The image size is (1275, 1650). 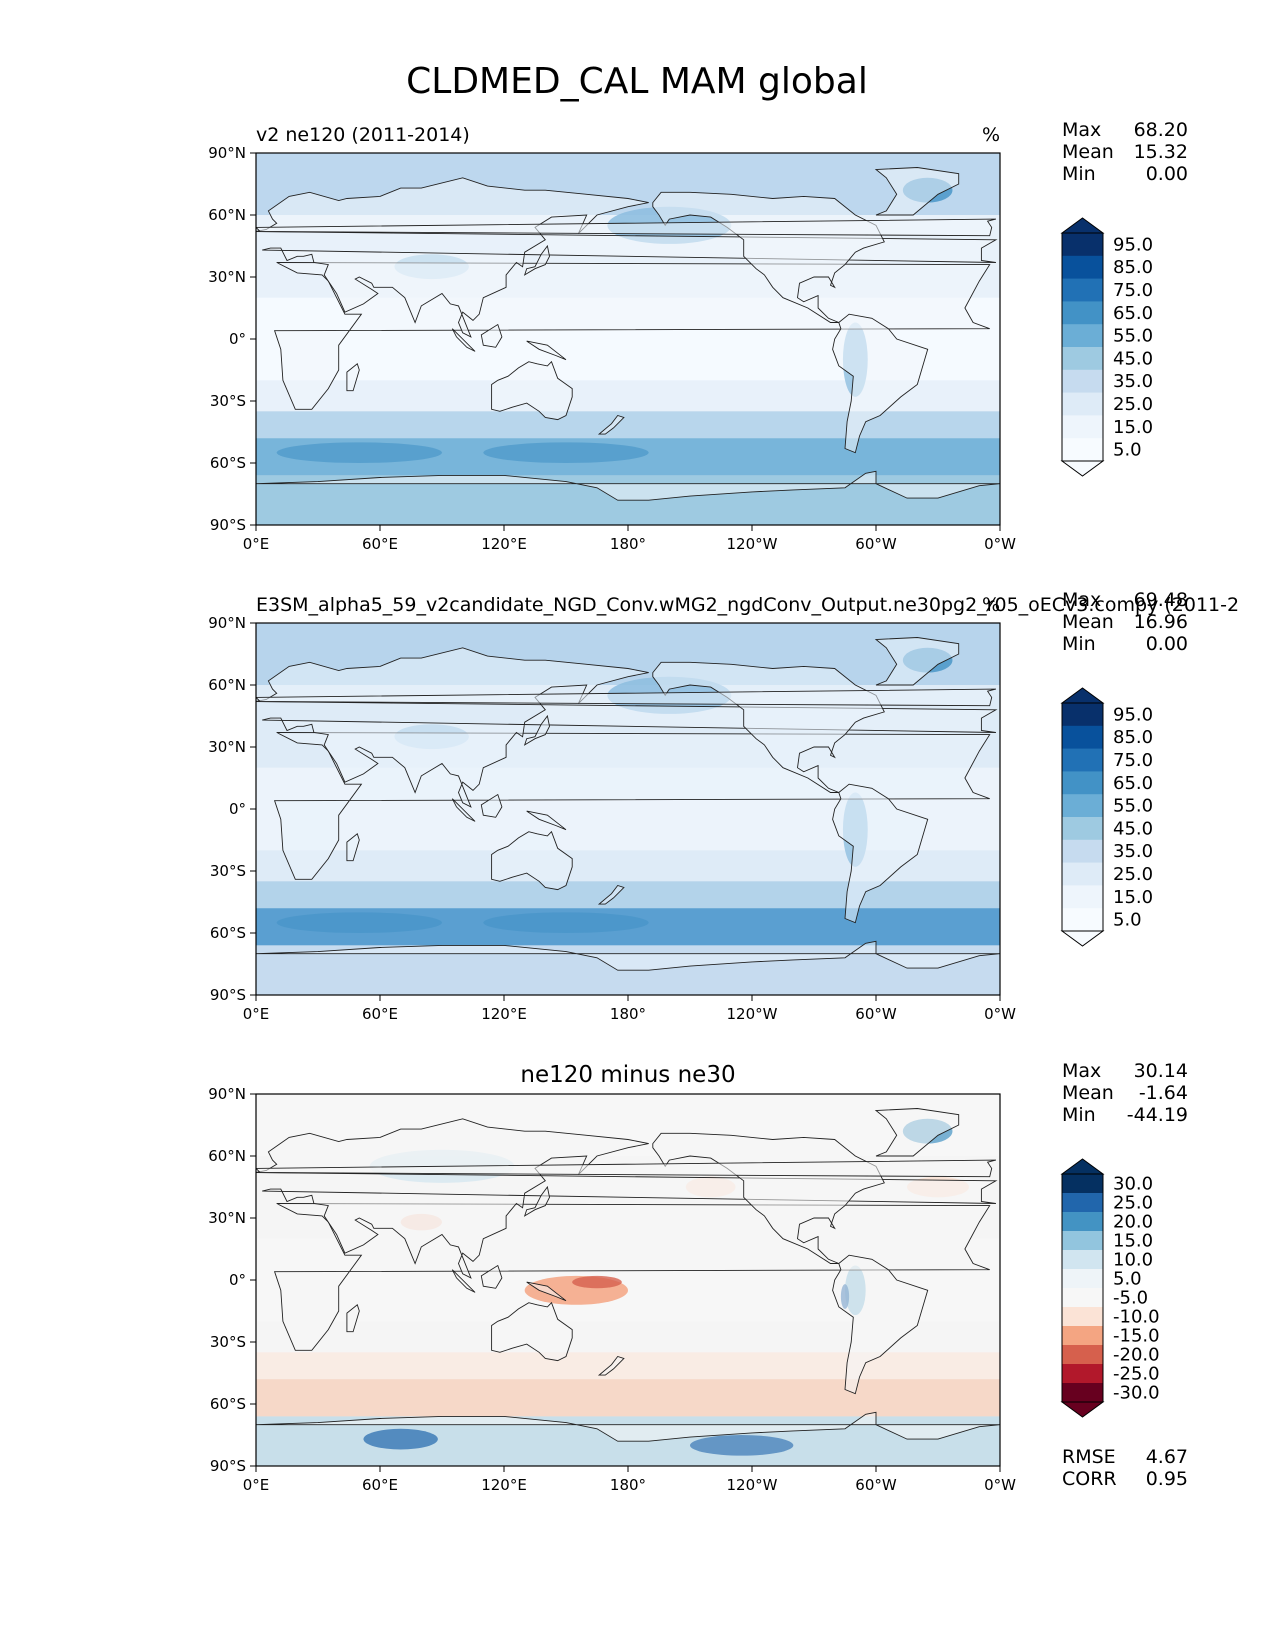 What do you see at coordinates (1167, 644) in the screenshot?
I see `stat-value-min: 0.00` at bounding box center [1167, 644].